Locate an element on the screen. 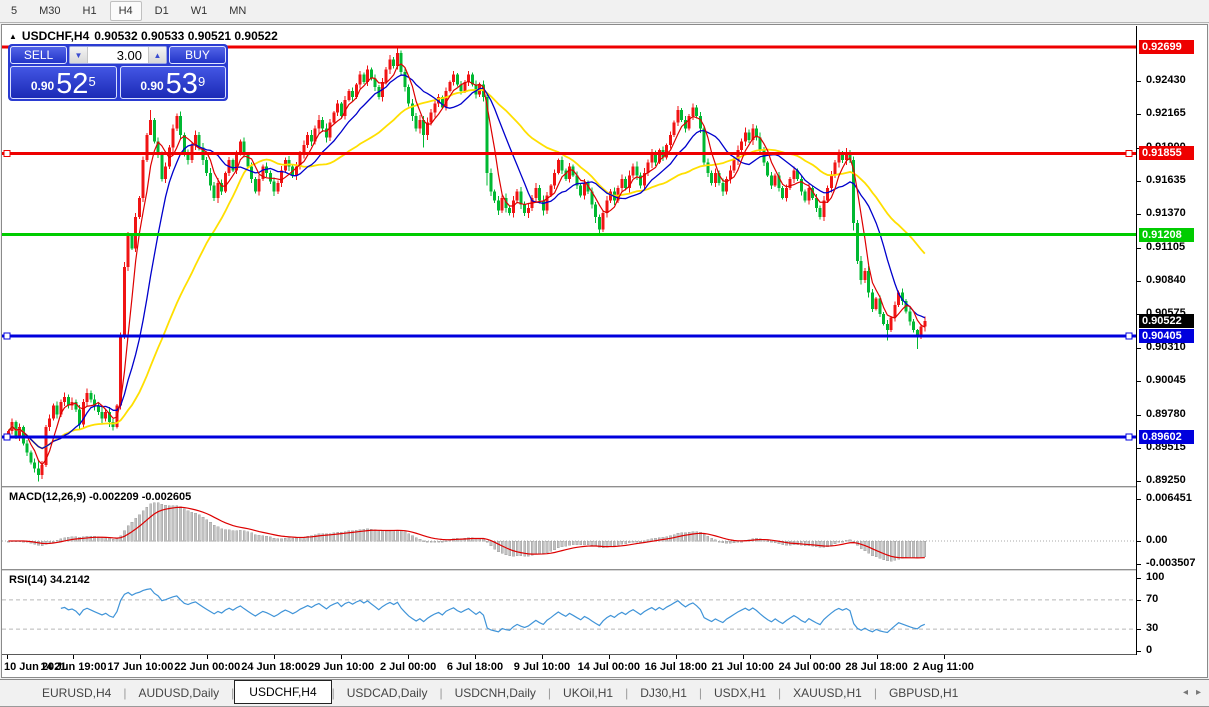  tab-scroll-left-icon: ◂ is located at coordinates (1185, 692).